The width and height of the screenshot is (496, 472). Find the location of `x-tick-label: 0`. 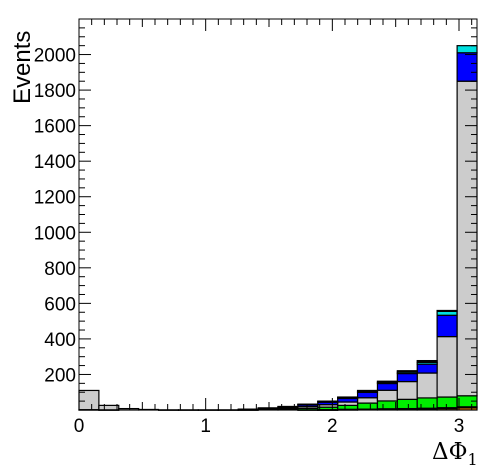

x-tick-label: 0 is located at coordinates (79, 426).